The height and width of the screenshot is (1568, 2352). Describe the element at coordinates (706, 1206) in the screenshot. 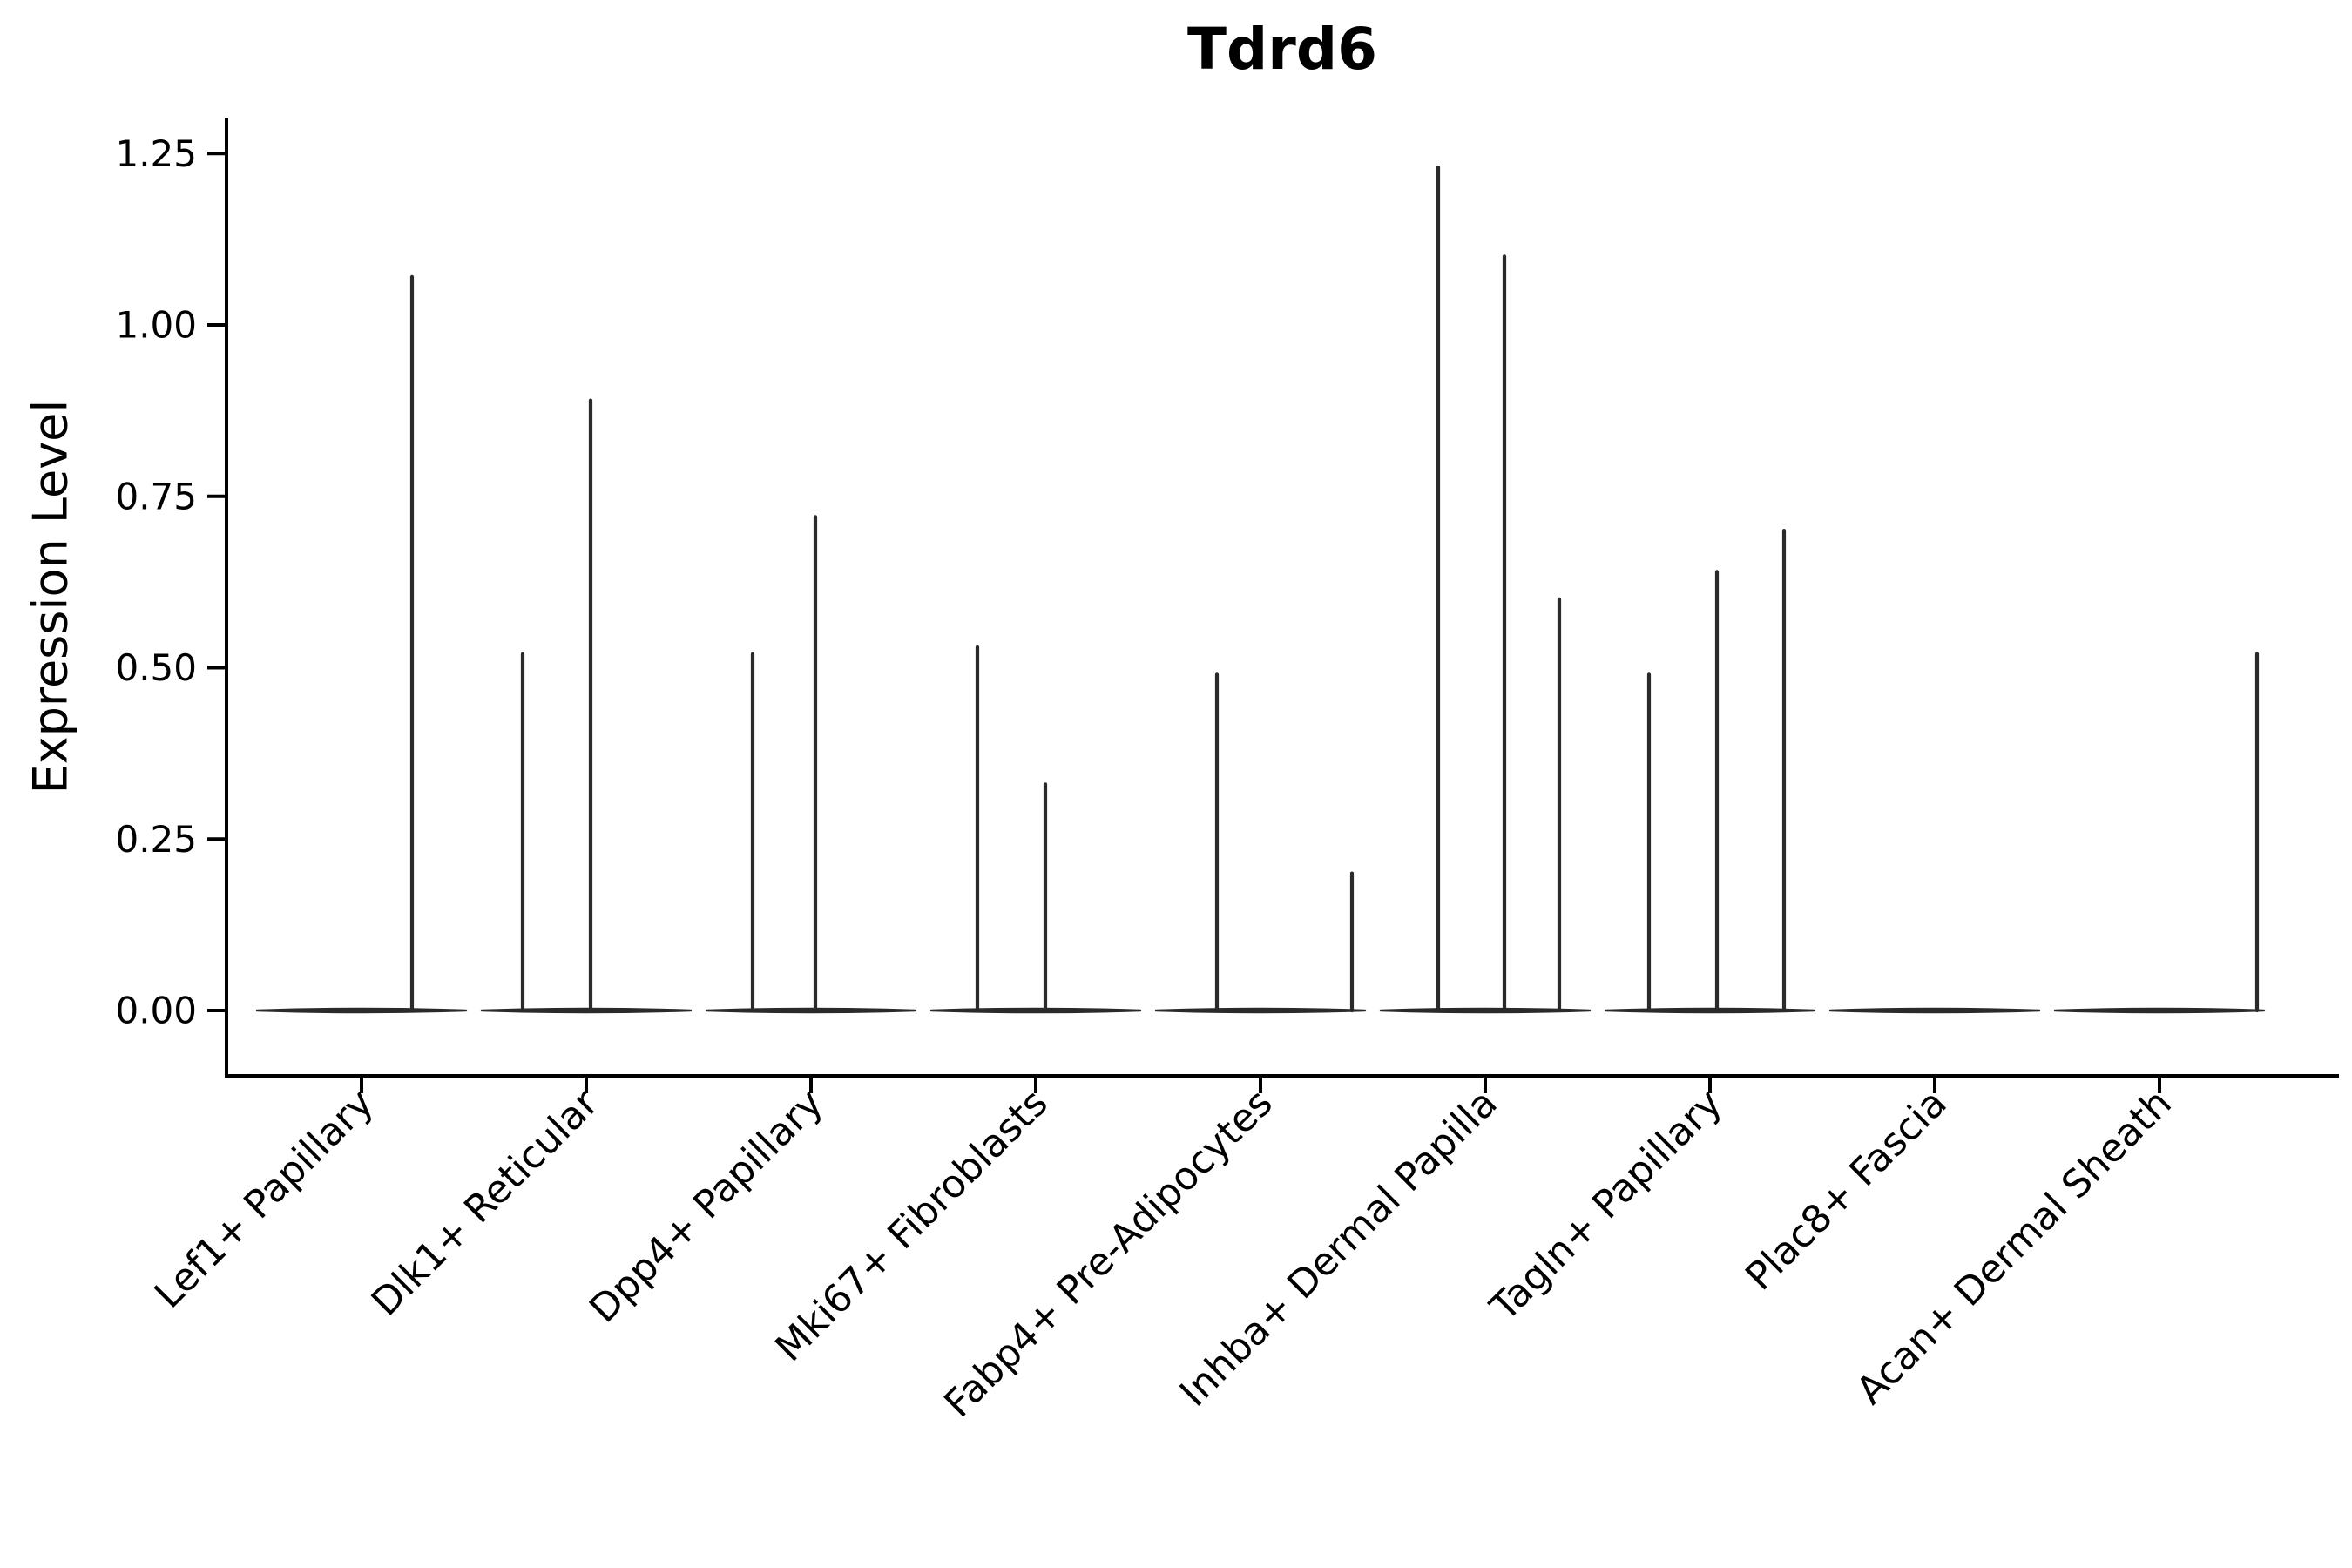

I see `x-tick-label: Dpp4+ Papillary` at that location.